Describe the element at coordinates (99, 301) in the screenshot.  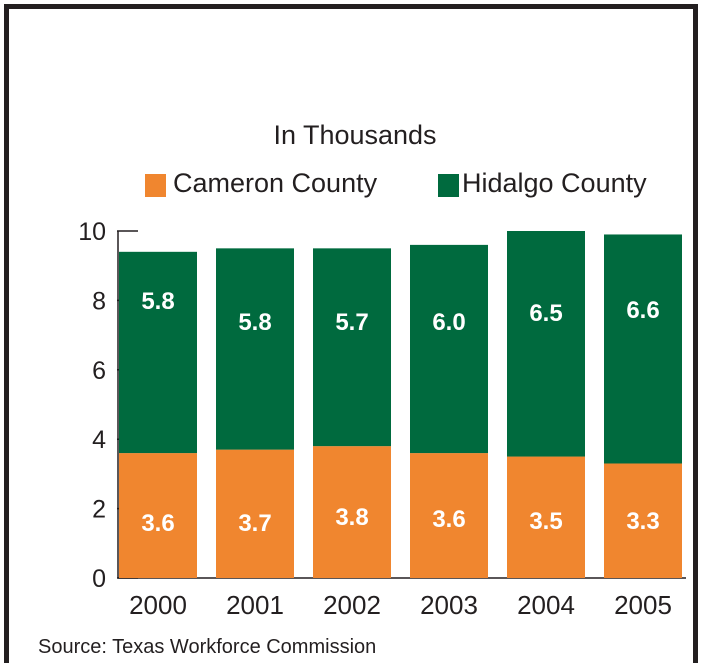
I see `y-tick-label: 8` at that location.